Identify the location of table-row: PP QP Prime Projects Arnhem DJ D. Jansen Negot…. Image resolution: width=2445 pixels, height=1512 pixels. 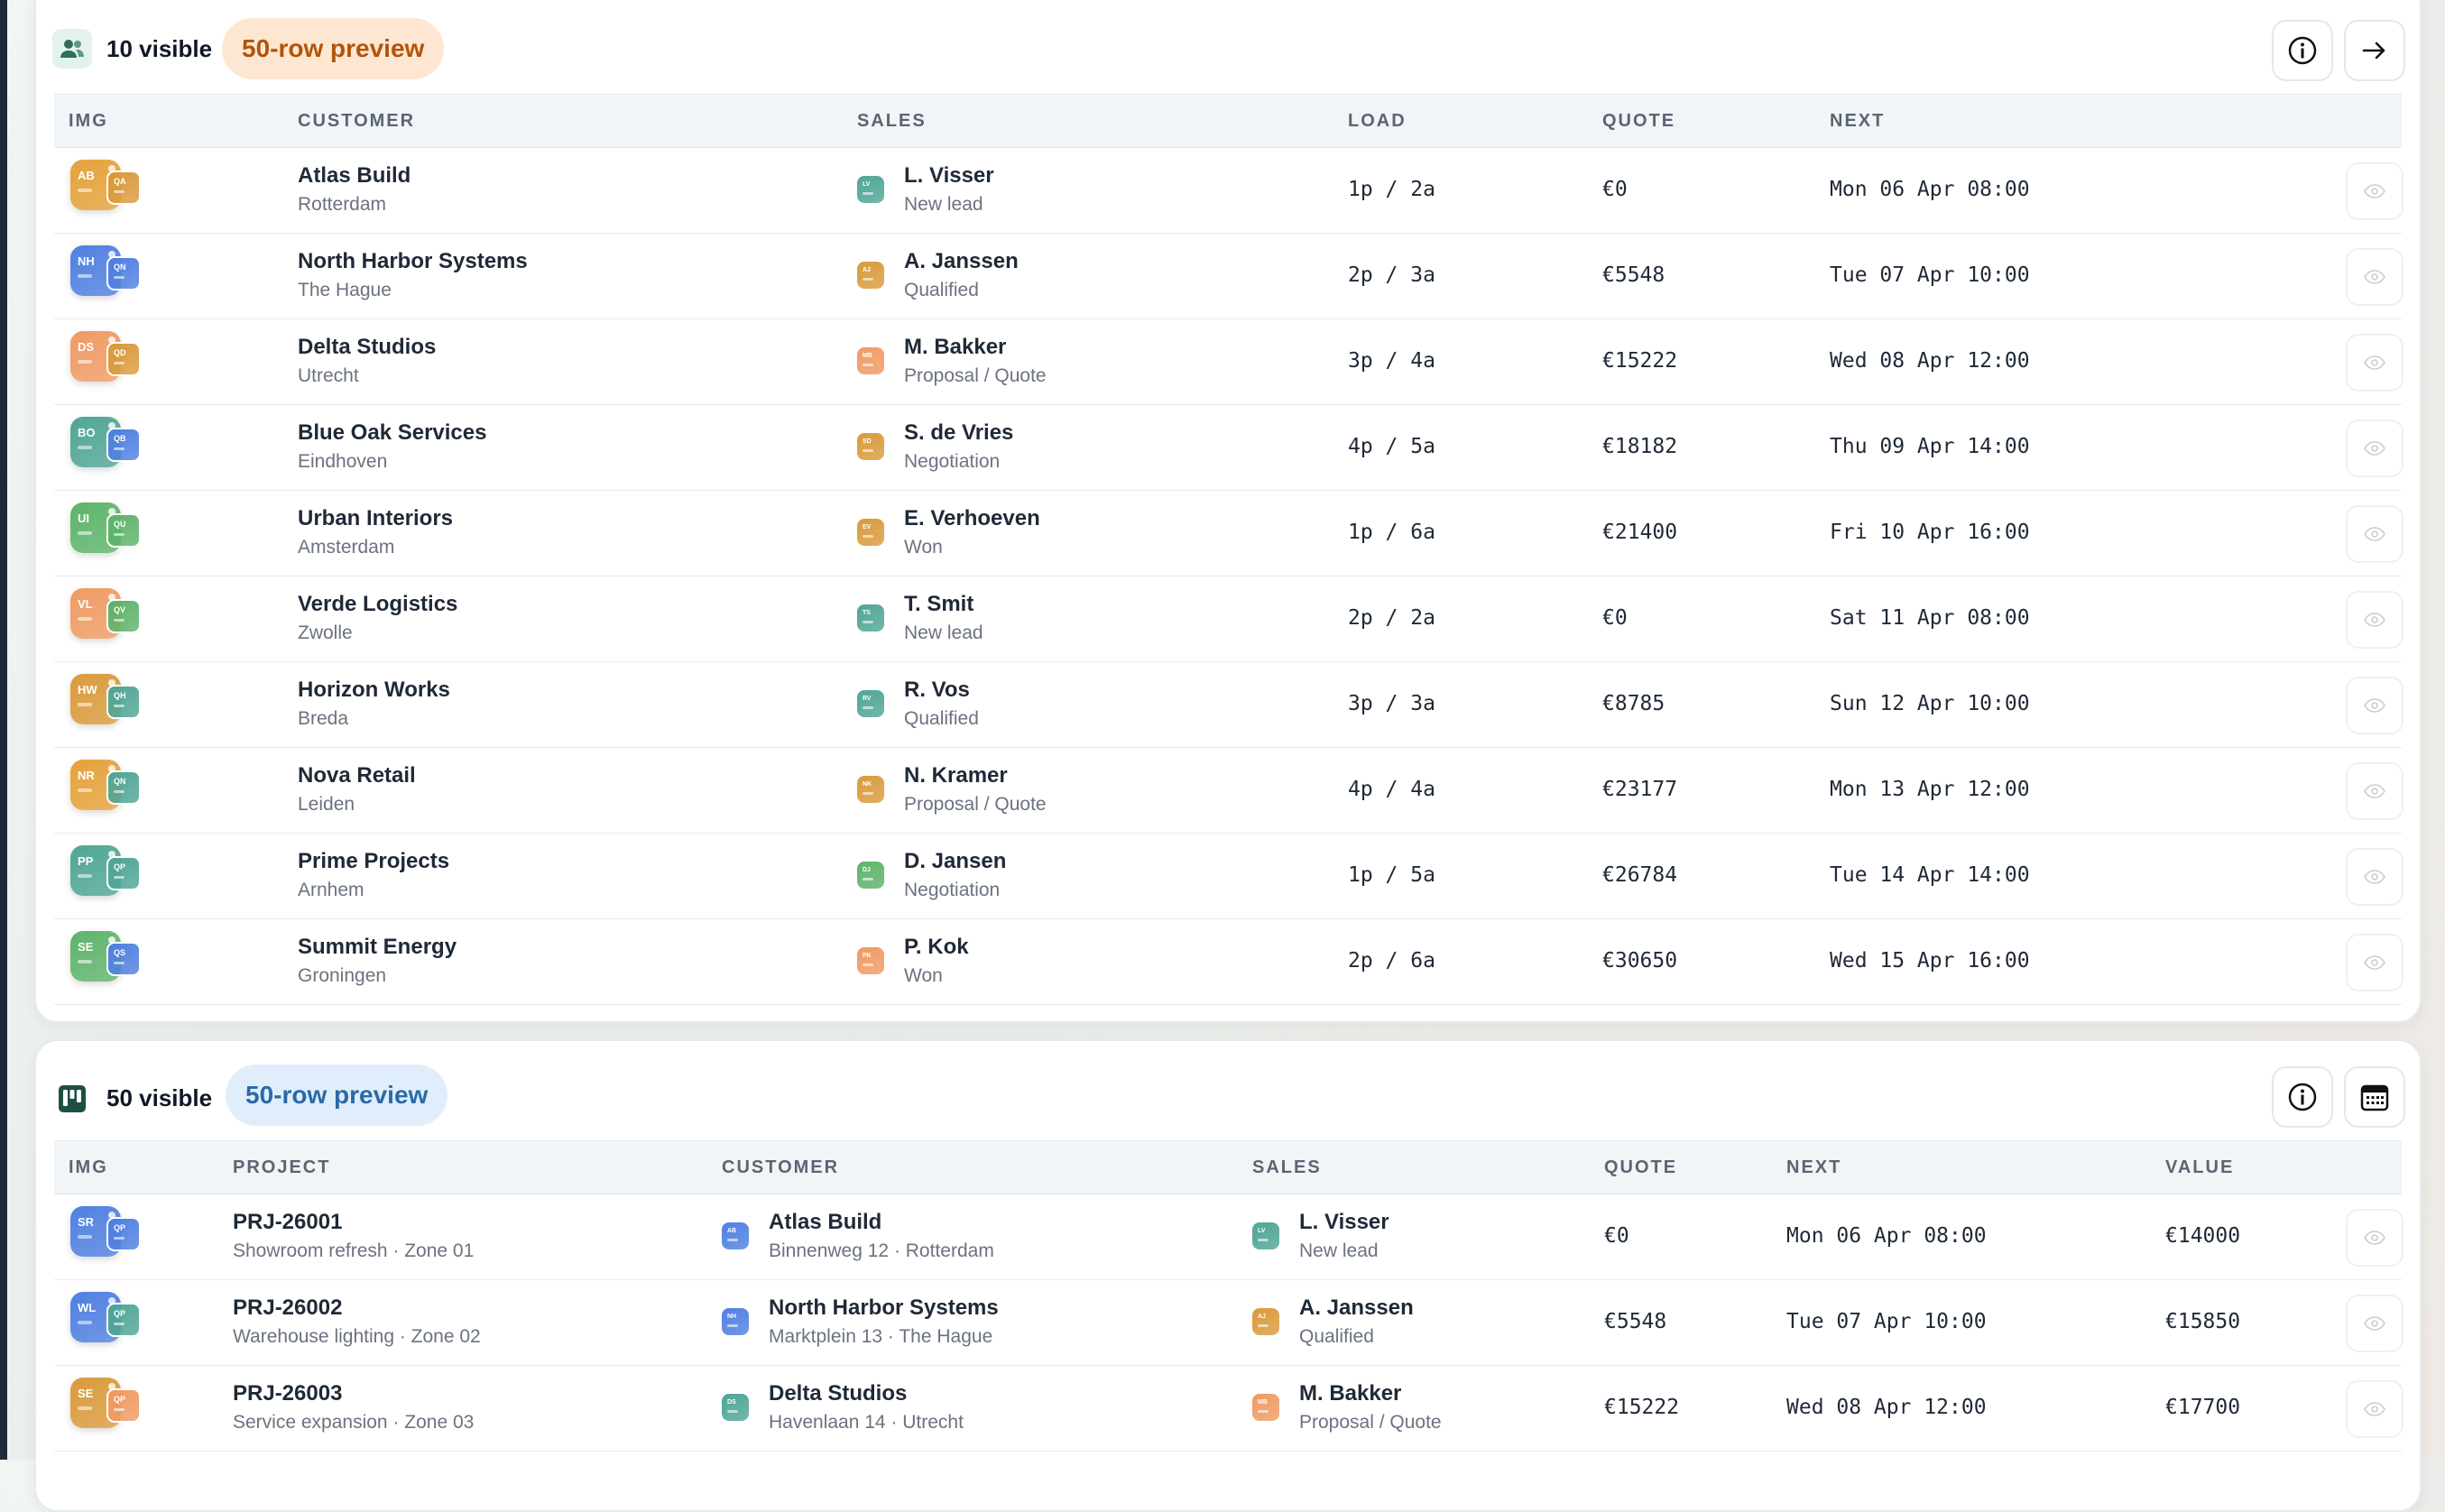
(1228, 876).